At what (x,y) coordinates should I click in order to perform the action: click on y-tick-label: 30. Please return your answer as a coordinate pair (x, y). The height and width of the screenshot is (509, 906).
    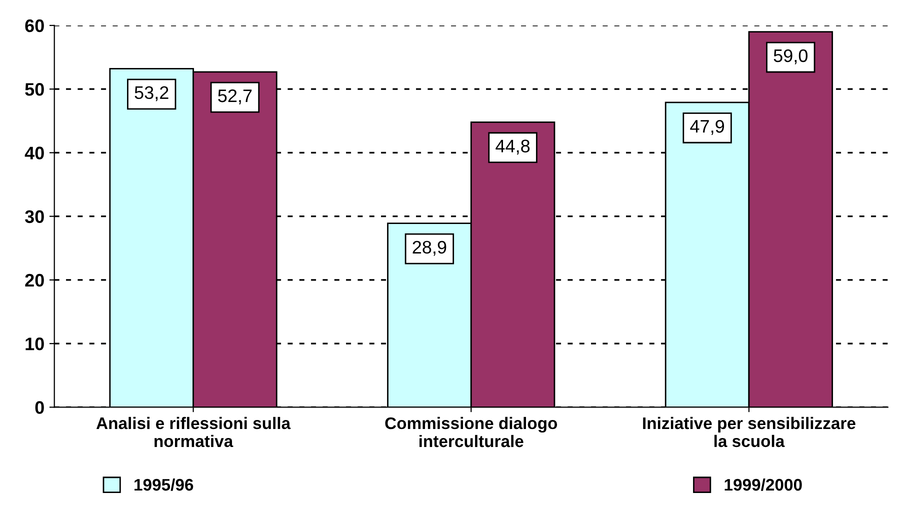
    Looking at the image, I should click on (34, 217).